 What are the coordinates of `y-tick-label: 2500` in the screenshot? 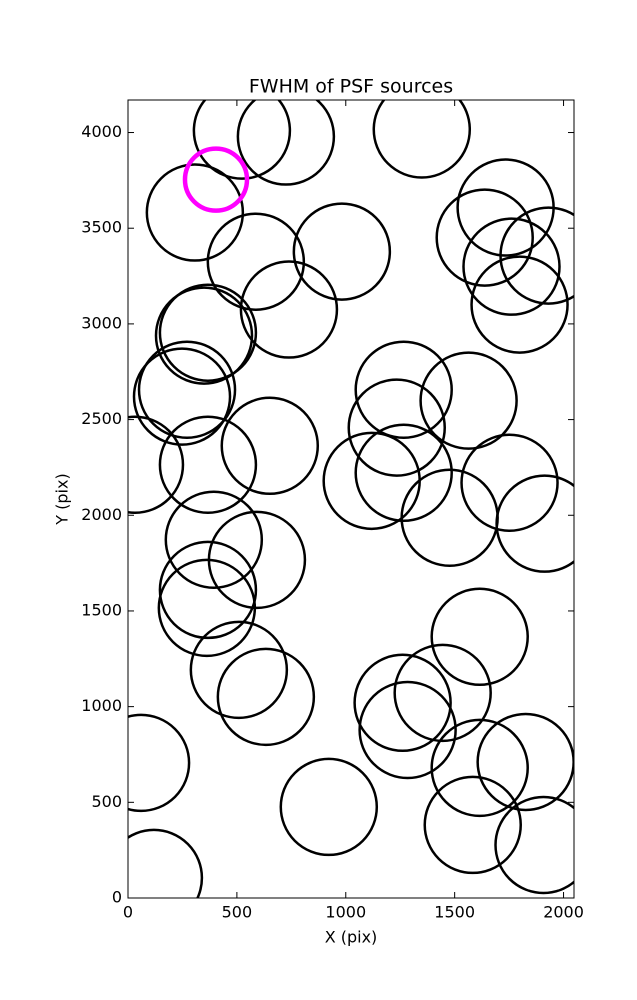 It's located at (101, 418).